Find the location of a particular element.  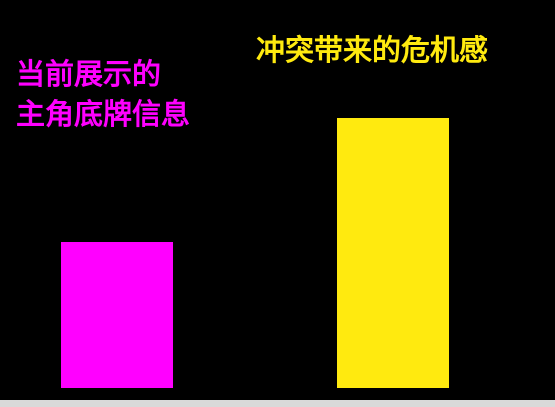

bar-label-current-trump-info: 当前展示的 主角底牌信息 is located at coordinates (103, 94).